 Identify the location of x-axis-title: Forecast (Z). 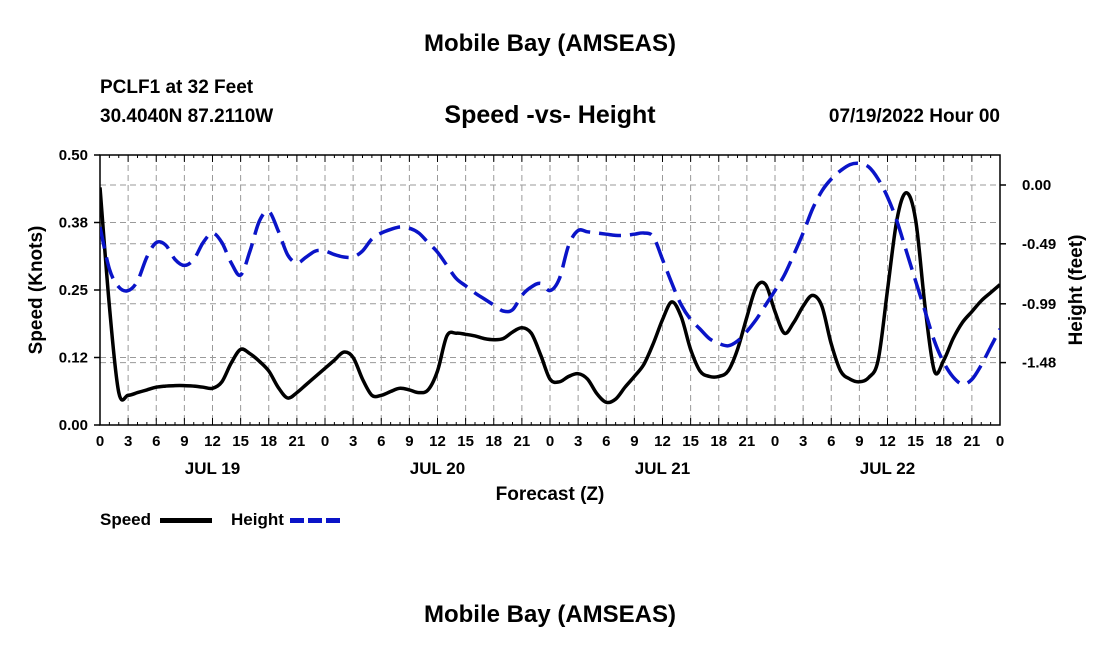
(550, 494).